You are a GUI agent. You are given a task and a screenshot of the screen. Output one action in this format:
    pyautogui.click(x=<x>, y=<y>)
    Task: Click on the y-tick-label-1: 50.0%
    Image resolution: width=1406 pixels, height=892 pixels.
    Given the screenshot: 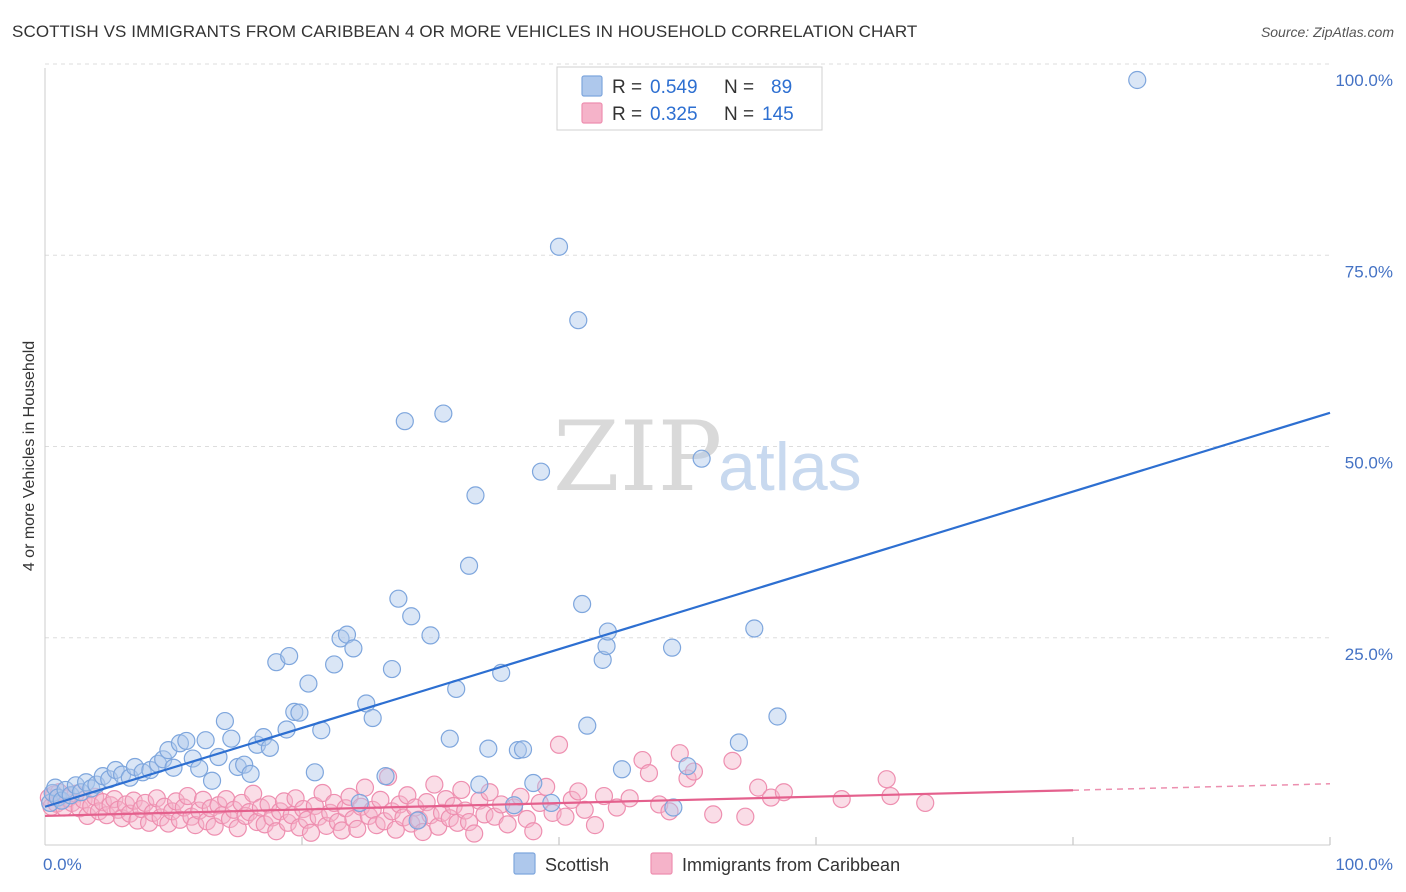 What is the action you would take?
    pyautogui.click(x=1369, y=463)
    